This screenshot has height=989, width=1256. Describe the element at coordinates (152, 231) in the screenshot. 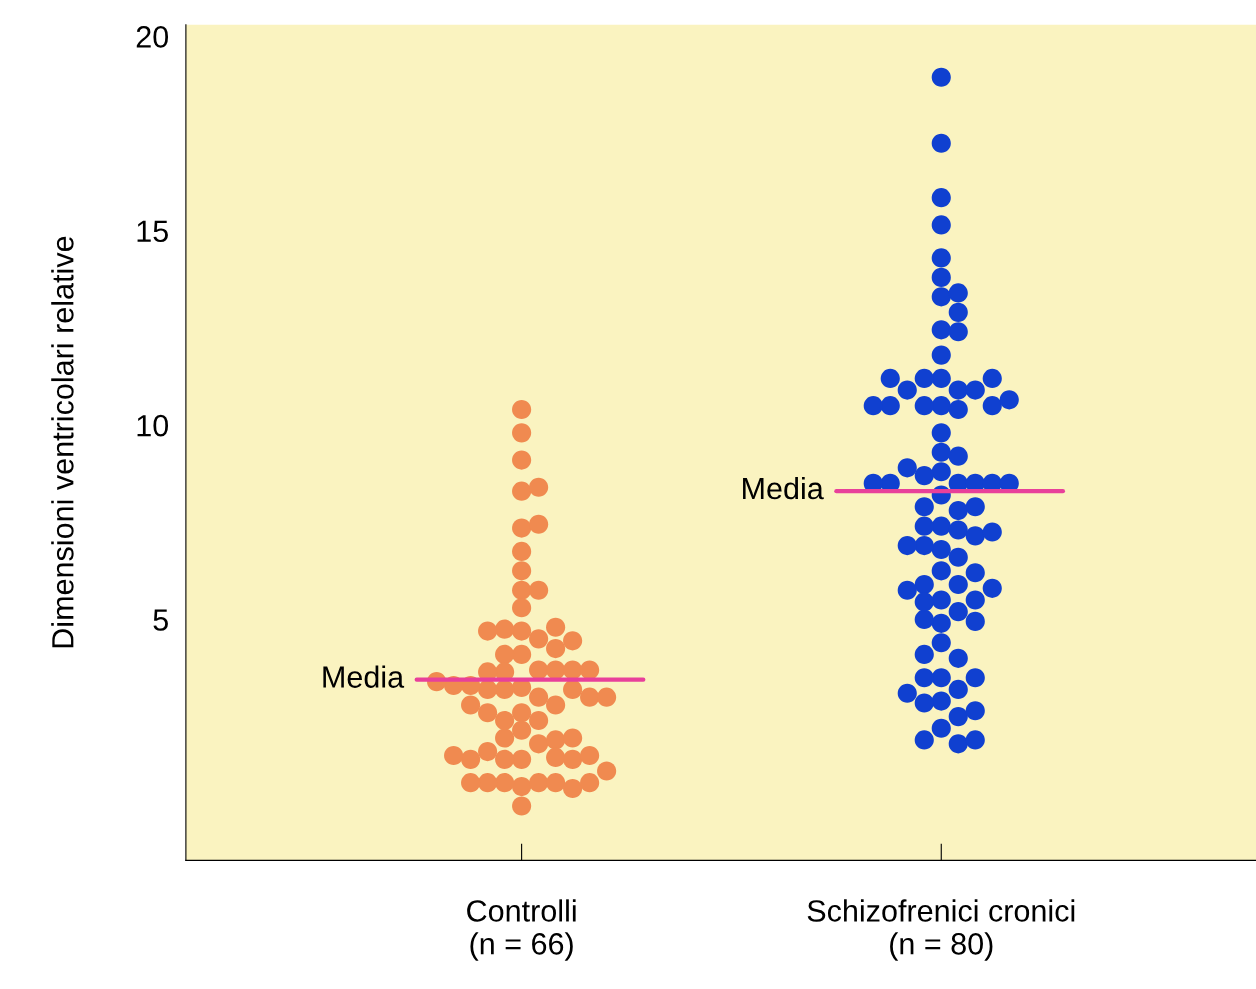

I see `y-tick-label: 15` at that location.